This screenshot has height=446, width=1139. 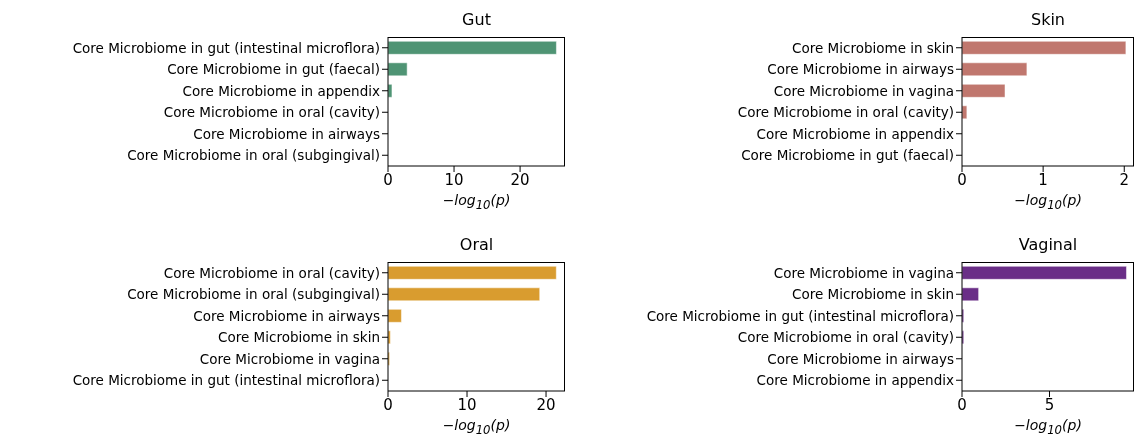 I want to click on chart-title: Vaginal, so click(x=1048, y=244).